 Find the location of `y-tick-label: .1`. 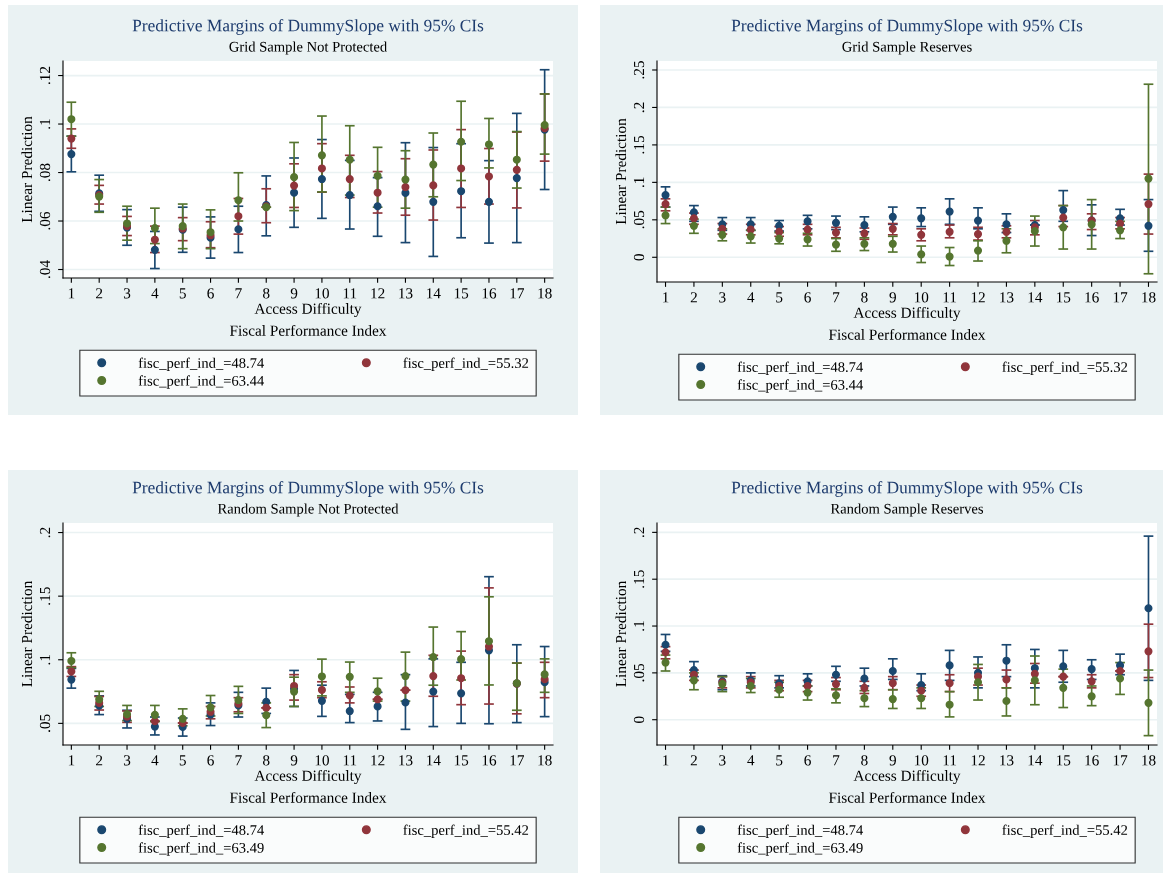

y-tick-label: .1 is located at coordinates (639, 626).